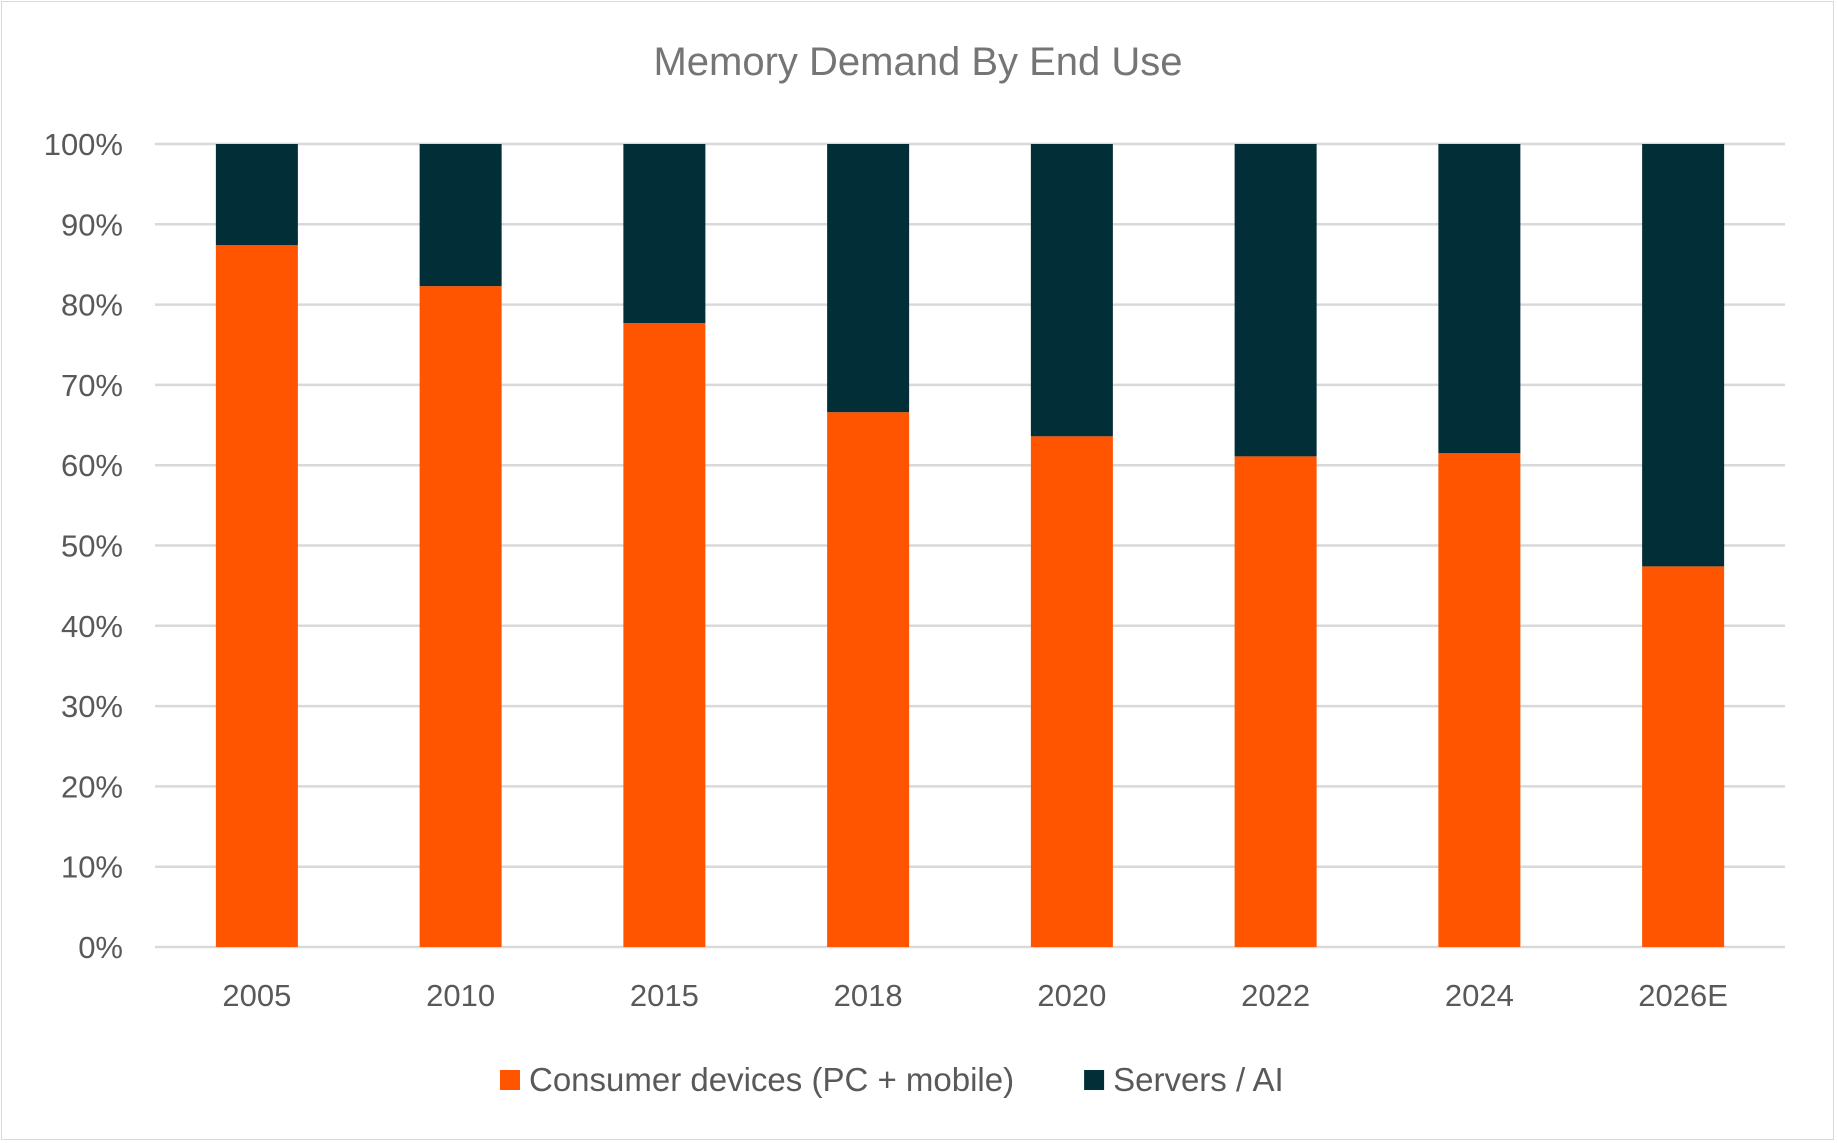 The width and height of the screenshot is (1837, 1143). Describe the element at coordinates (92, 465) in the screenshot. I see `y-tick-label: 60%` at that location.